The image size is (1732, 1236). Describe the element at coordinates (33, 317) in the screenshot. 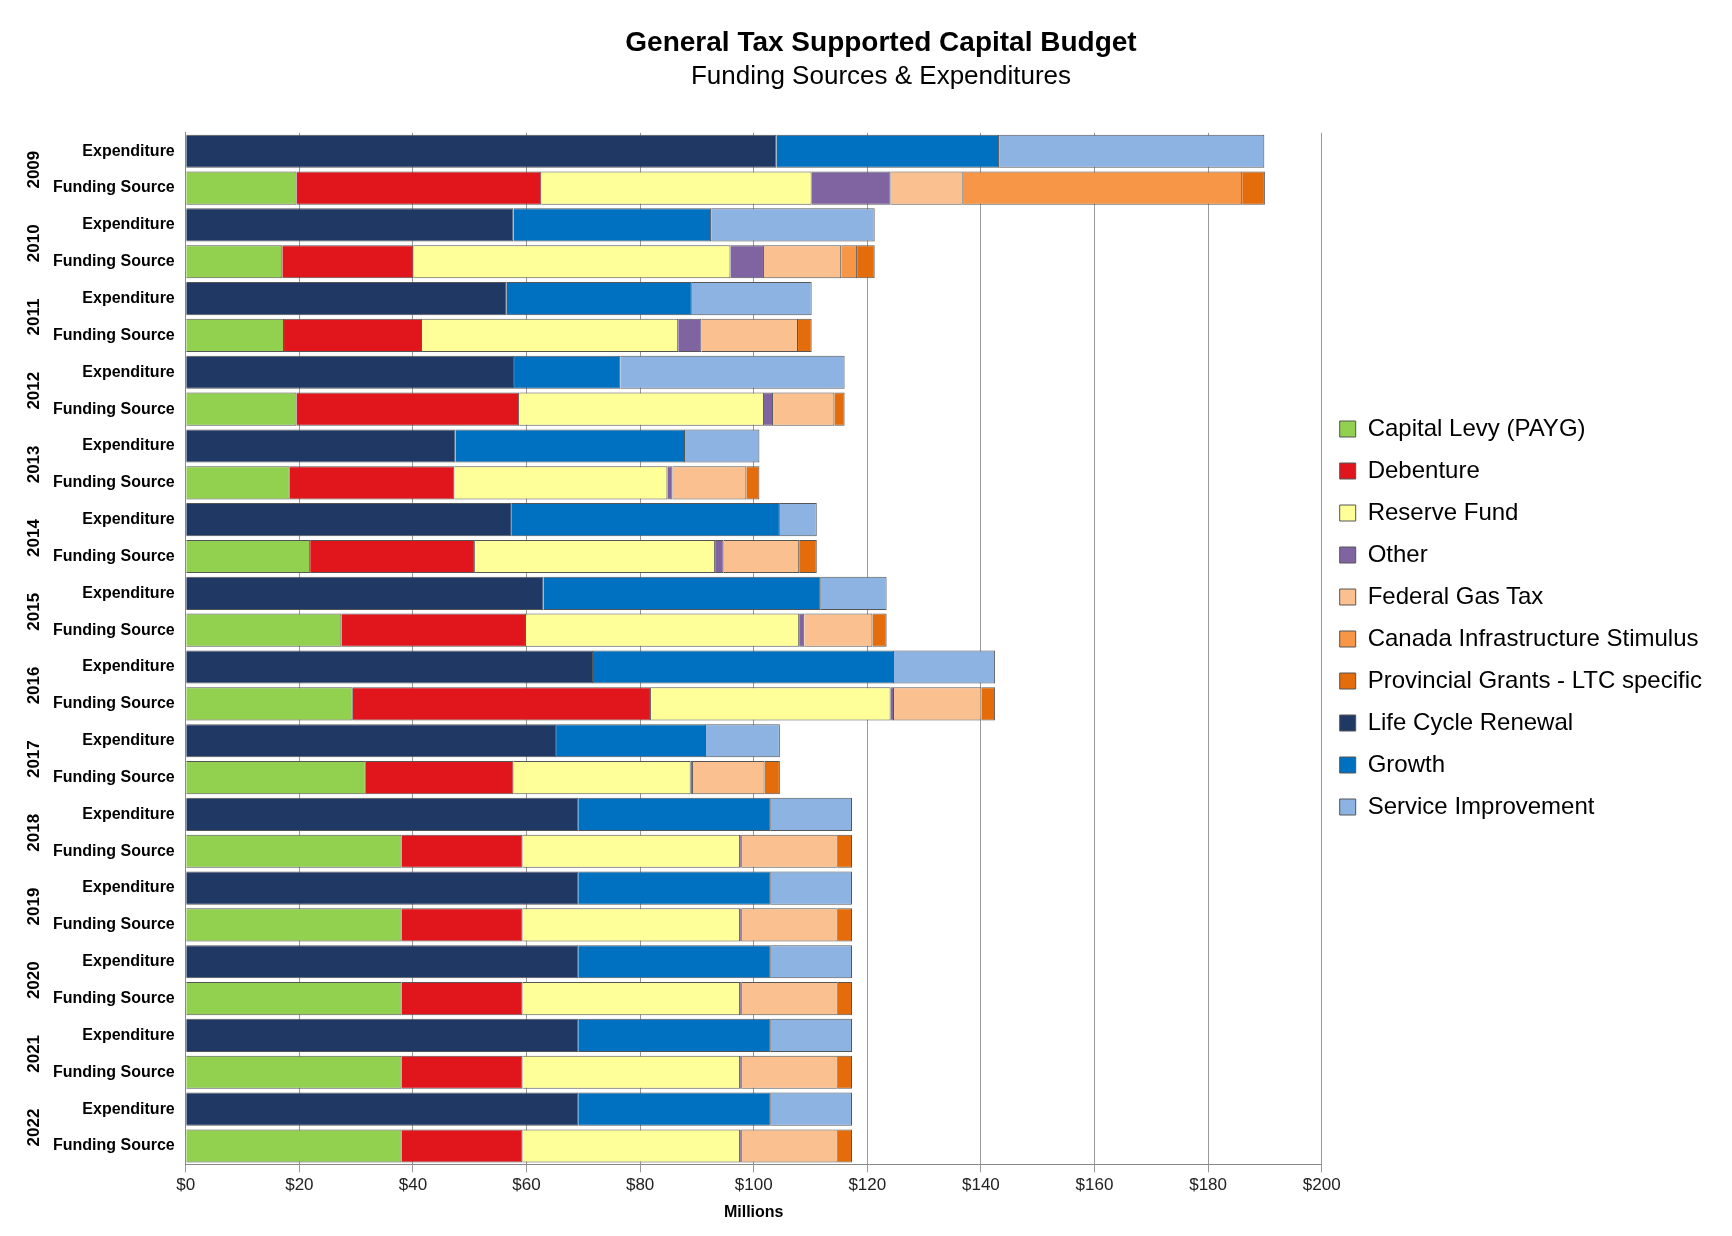

I see `text: 2011` at that location.